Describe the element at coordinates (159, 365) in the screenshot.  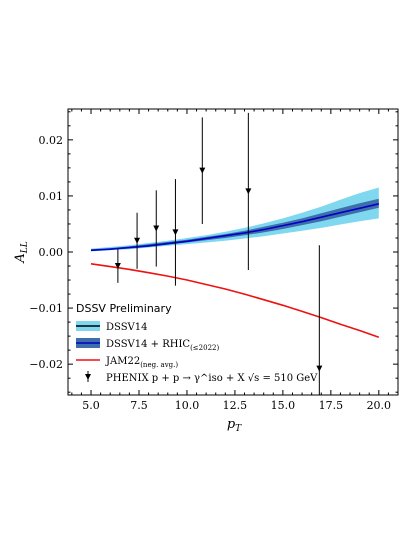
I see `legend-label-sub-2: (neg. avg.)` at that location.